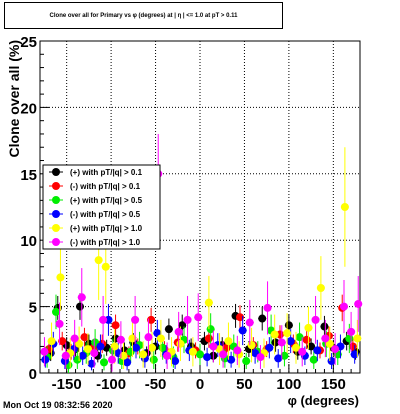 The image size is (400, 414). I want to click on legend-label: (+) with pT/|q| > 1.0, so click(106, 228).